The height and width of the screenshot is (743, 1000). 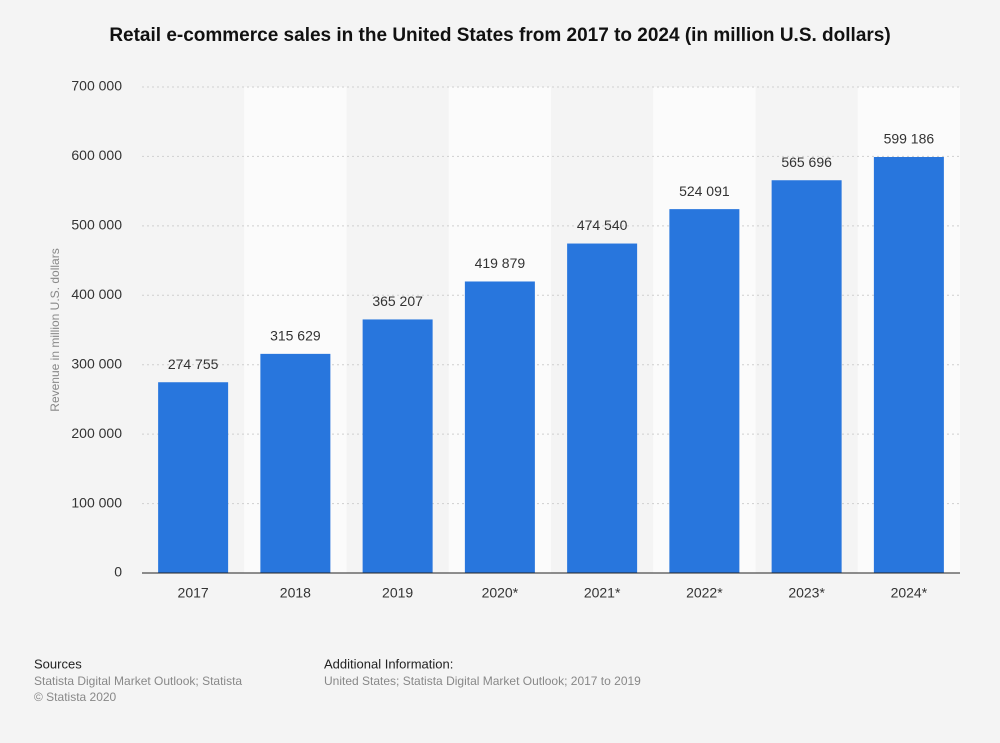 I want to click on copyright: © Statista 2020, so click(x=75, y=697).